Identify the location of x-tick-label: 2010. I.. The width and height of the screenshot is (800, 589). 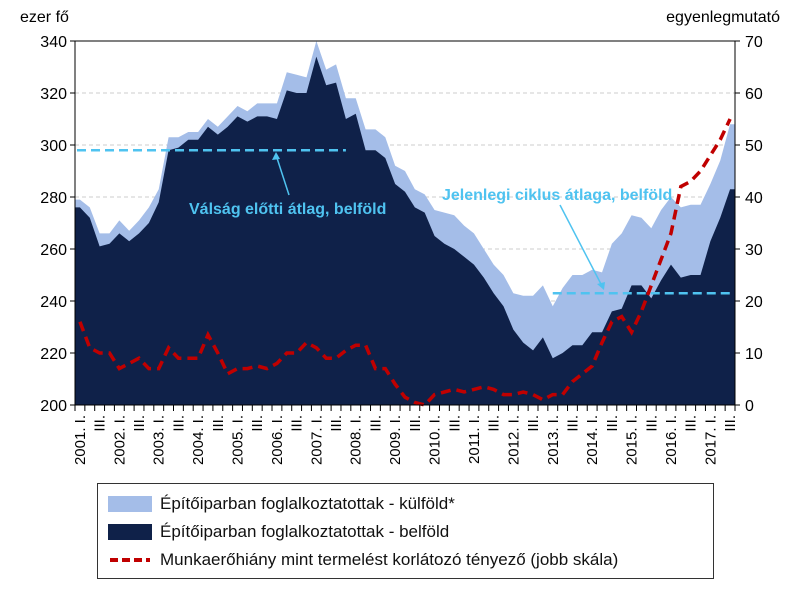
(435, 440).